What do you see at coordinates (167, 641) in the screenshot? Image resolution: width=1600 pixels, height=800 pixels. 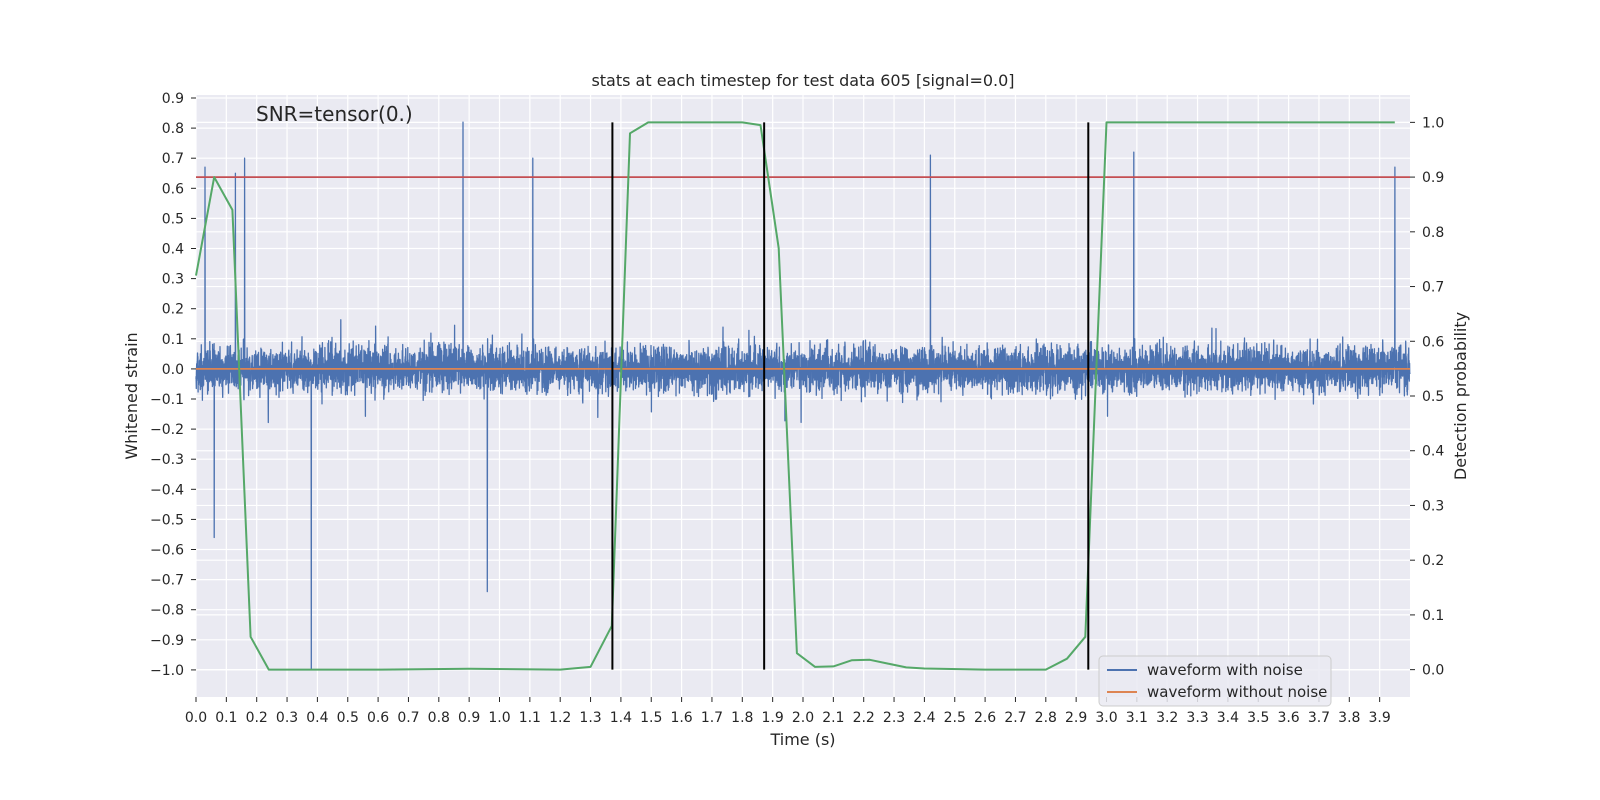 I see `y-tick-label: −0.9` at bounding box center [167, 641].